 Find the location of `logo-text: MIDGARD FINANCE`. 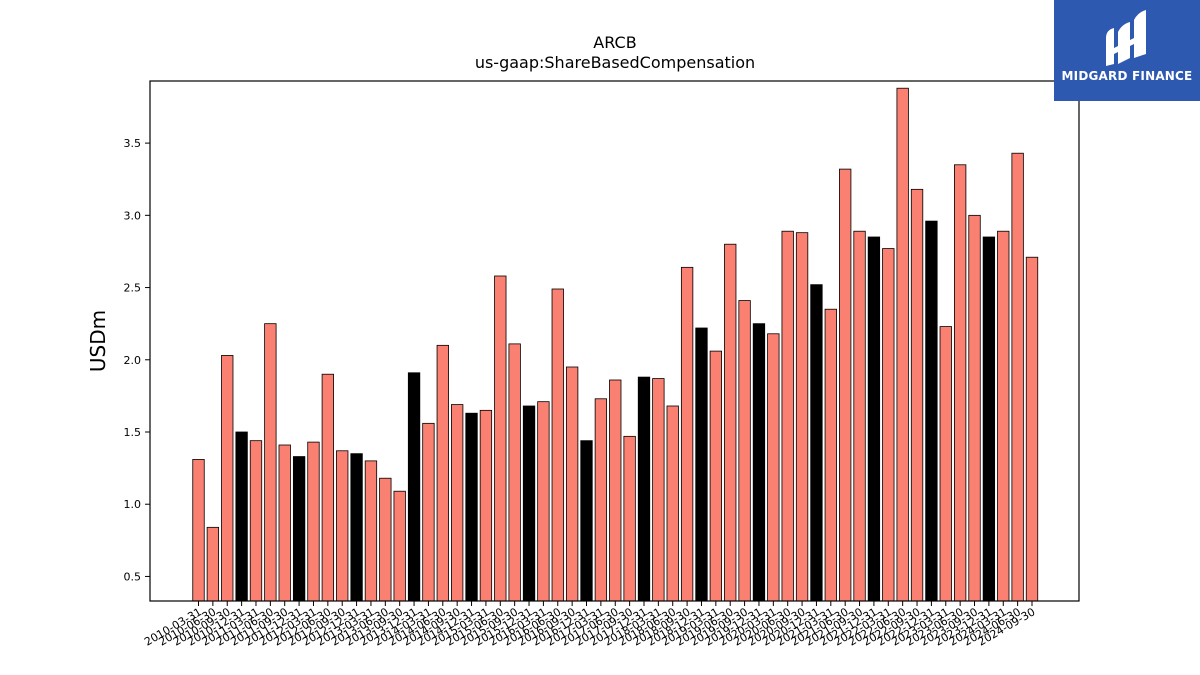

logo-text: MIDGARD FINANCE is located at coordinates (1127, 76).